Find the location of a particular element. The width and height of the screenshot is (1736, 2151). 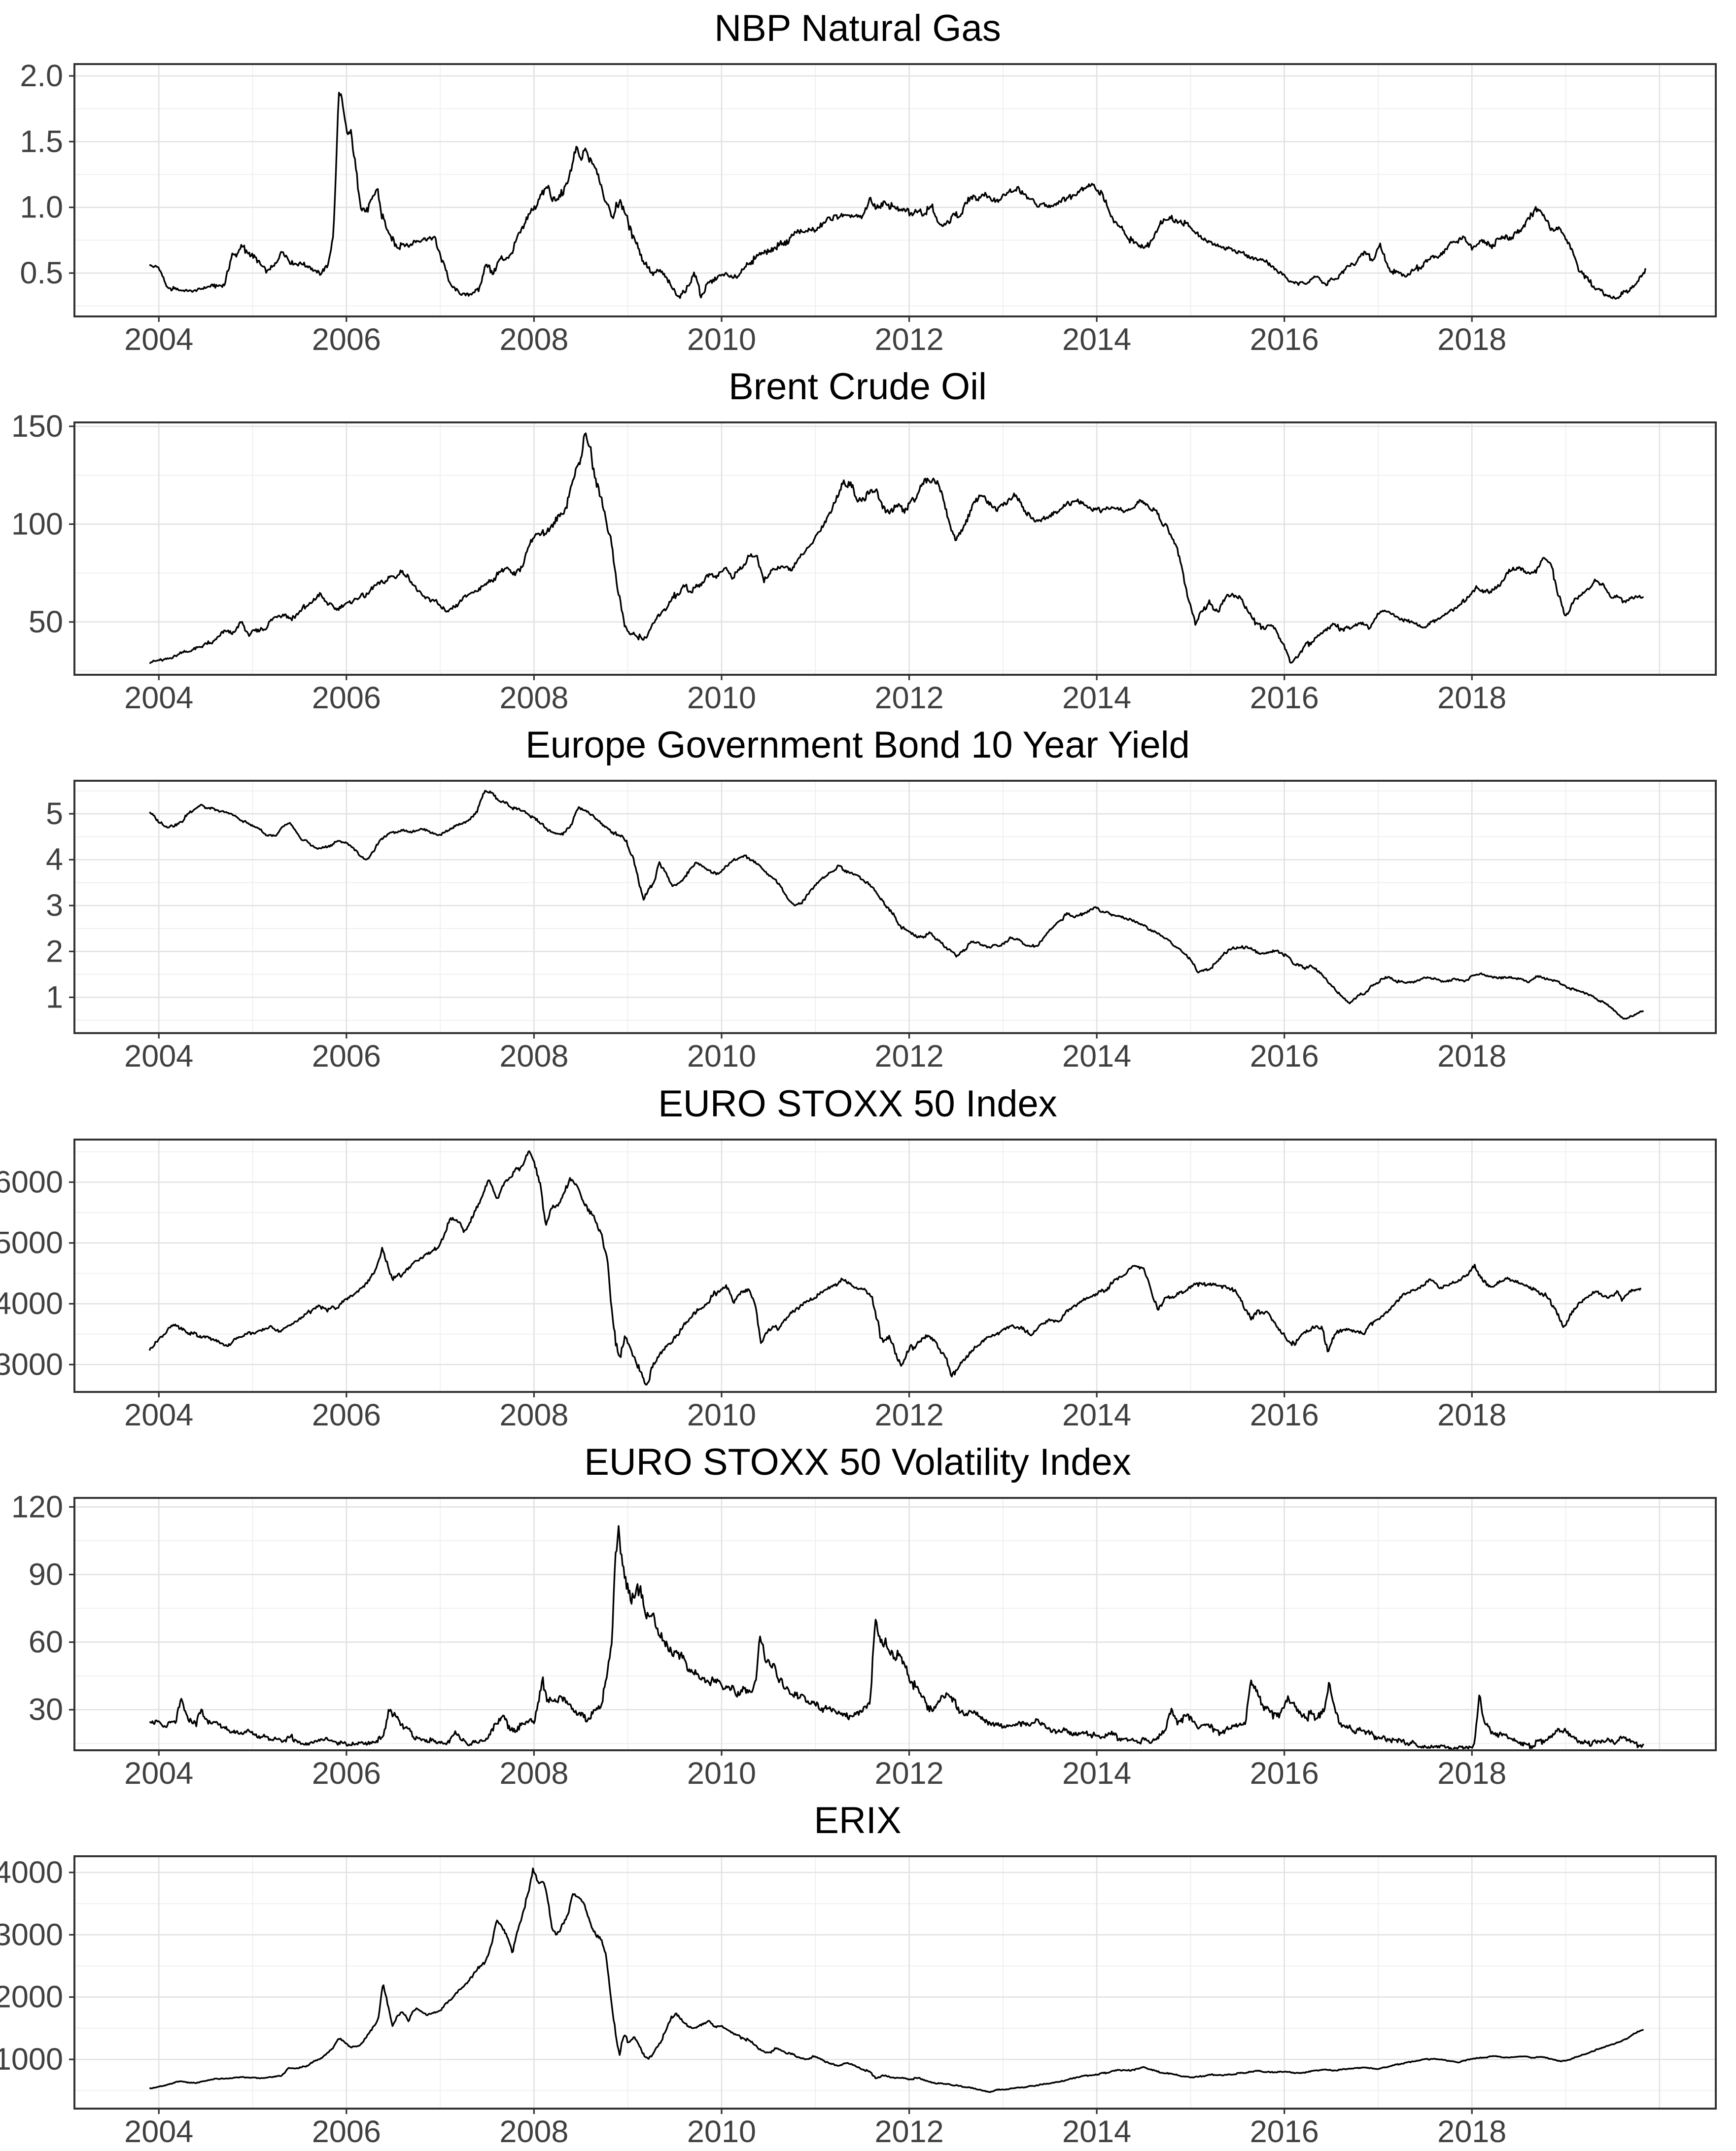

svg-text: 120 is located at coordinates (37, 1507).